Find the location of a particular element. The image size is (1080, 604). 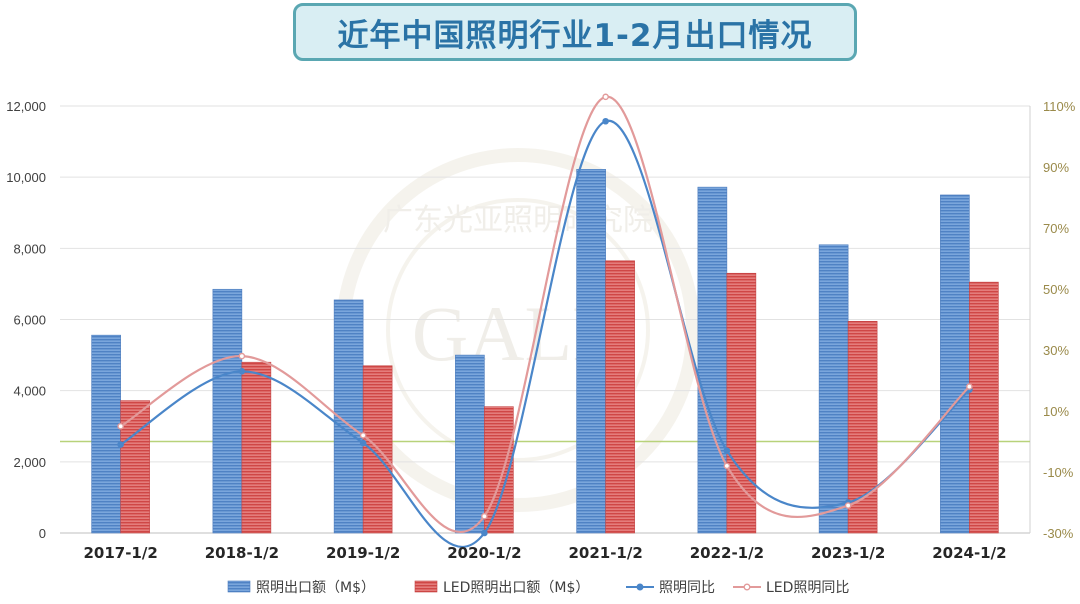

y-left-tick-label: 4,000 is located at coordinates (29, 391).